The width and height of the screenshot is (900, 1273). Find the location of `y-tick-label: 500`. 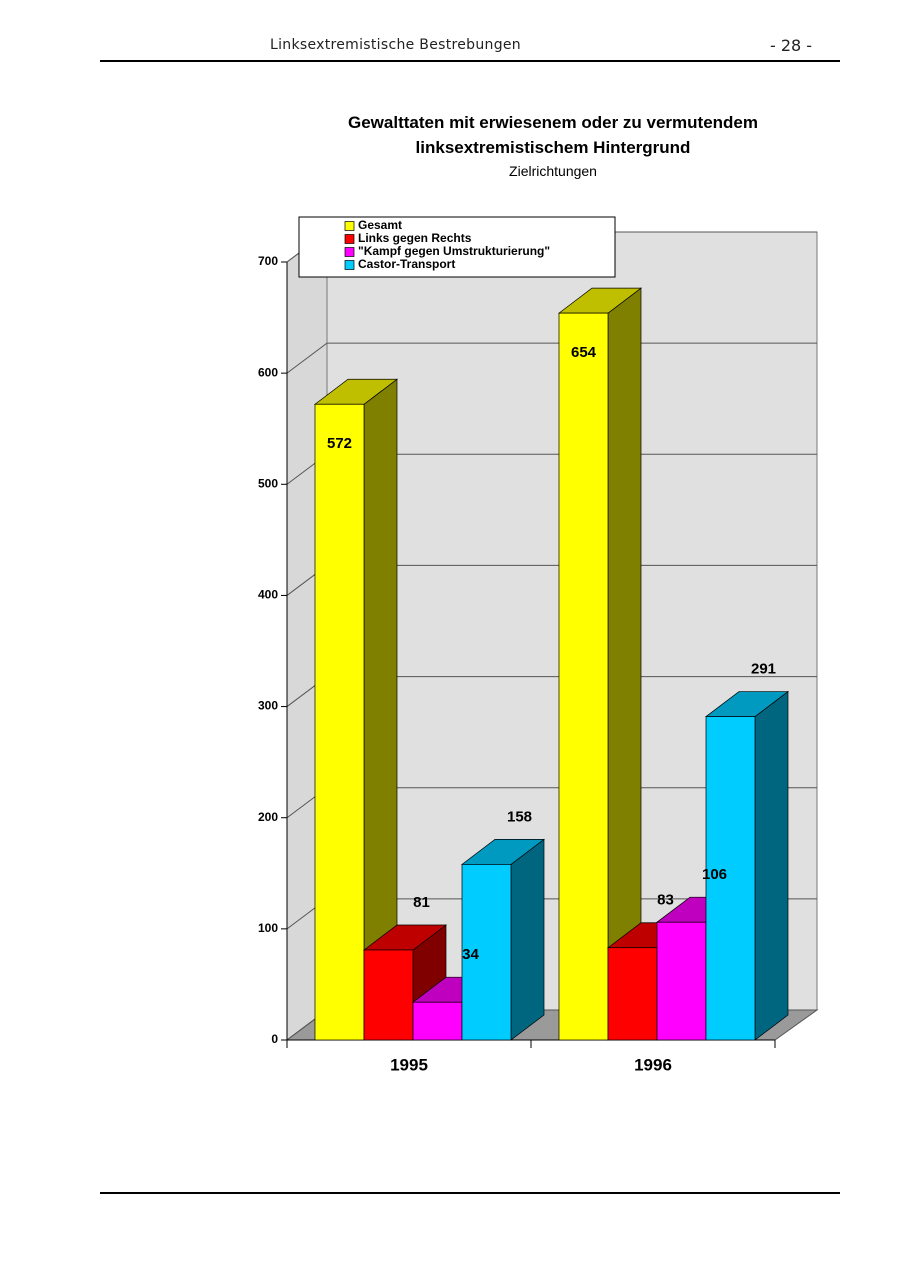

y-tick-label: 500 is located at coordinates (268, 483).